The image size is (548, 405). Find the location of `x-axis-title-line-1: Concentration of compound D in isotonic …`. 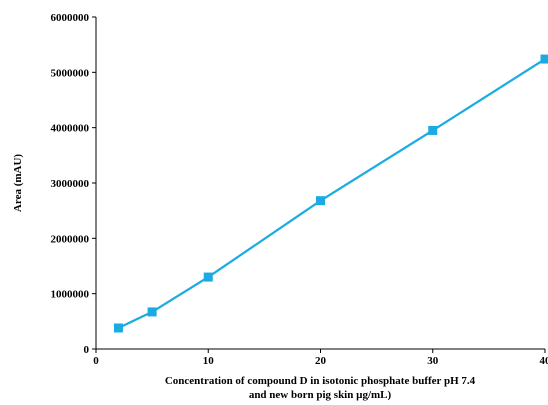

x-axis-title-line-1: Concentration of compound D in isotonic … is located at coordinates (320, 381).